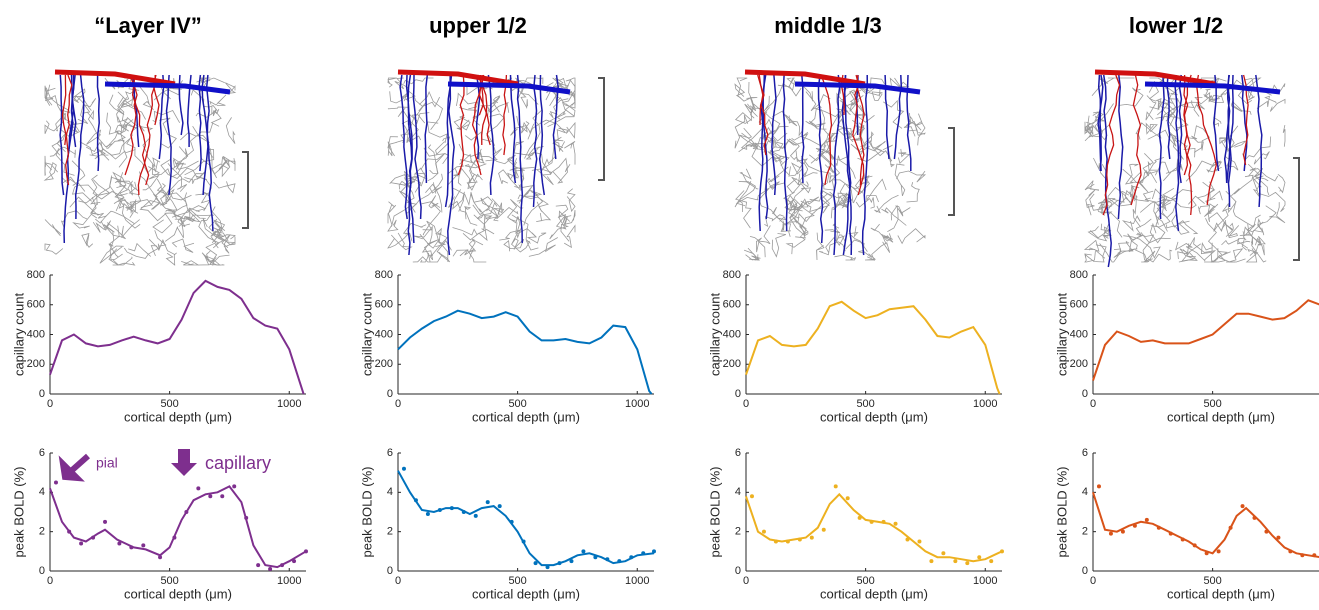 This screenshot has width=1319, height=610. Describe the element at coordinates (458, 78) in the screenshot. I see `pial-artery` at that location.